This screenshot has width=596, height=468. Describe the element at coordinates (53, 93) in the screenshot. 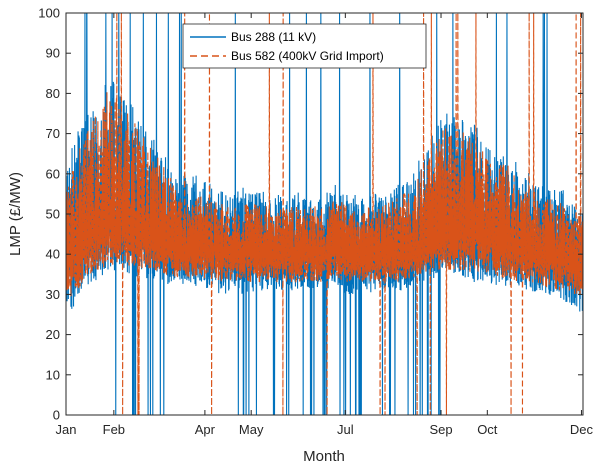

I see `y-tick-label: 80` at that location.